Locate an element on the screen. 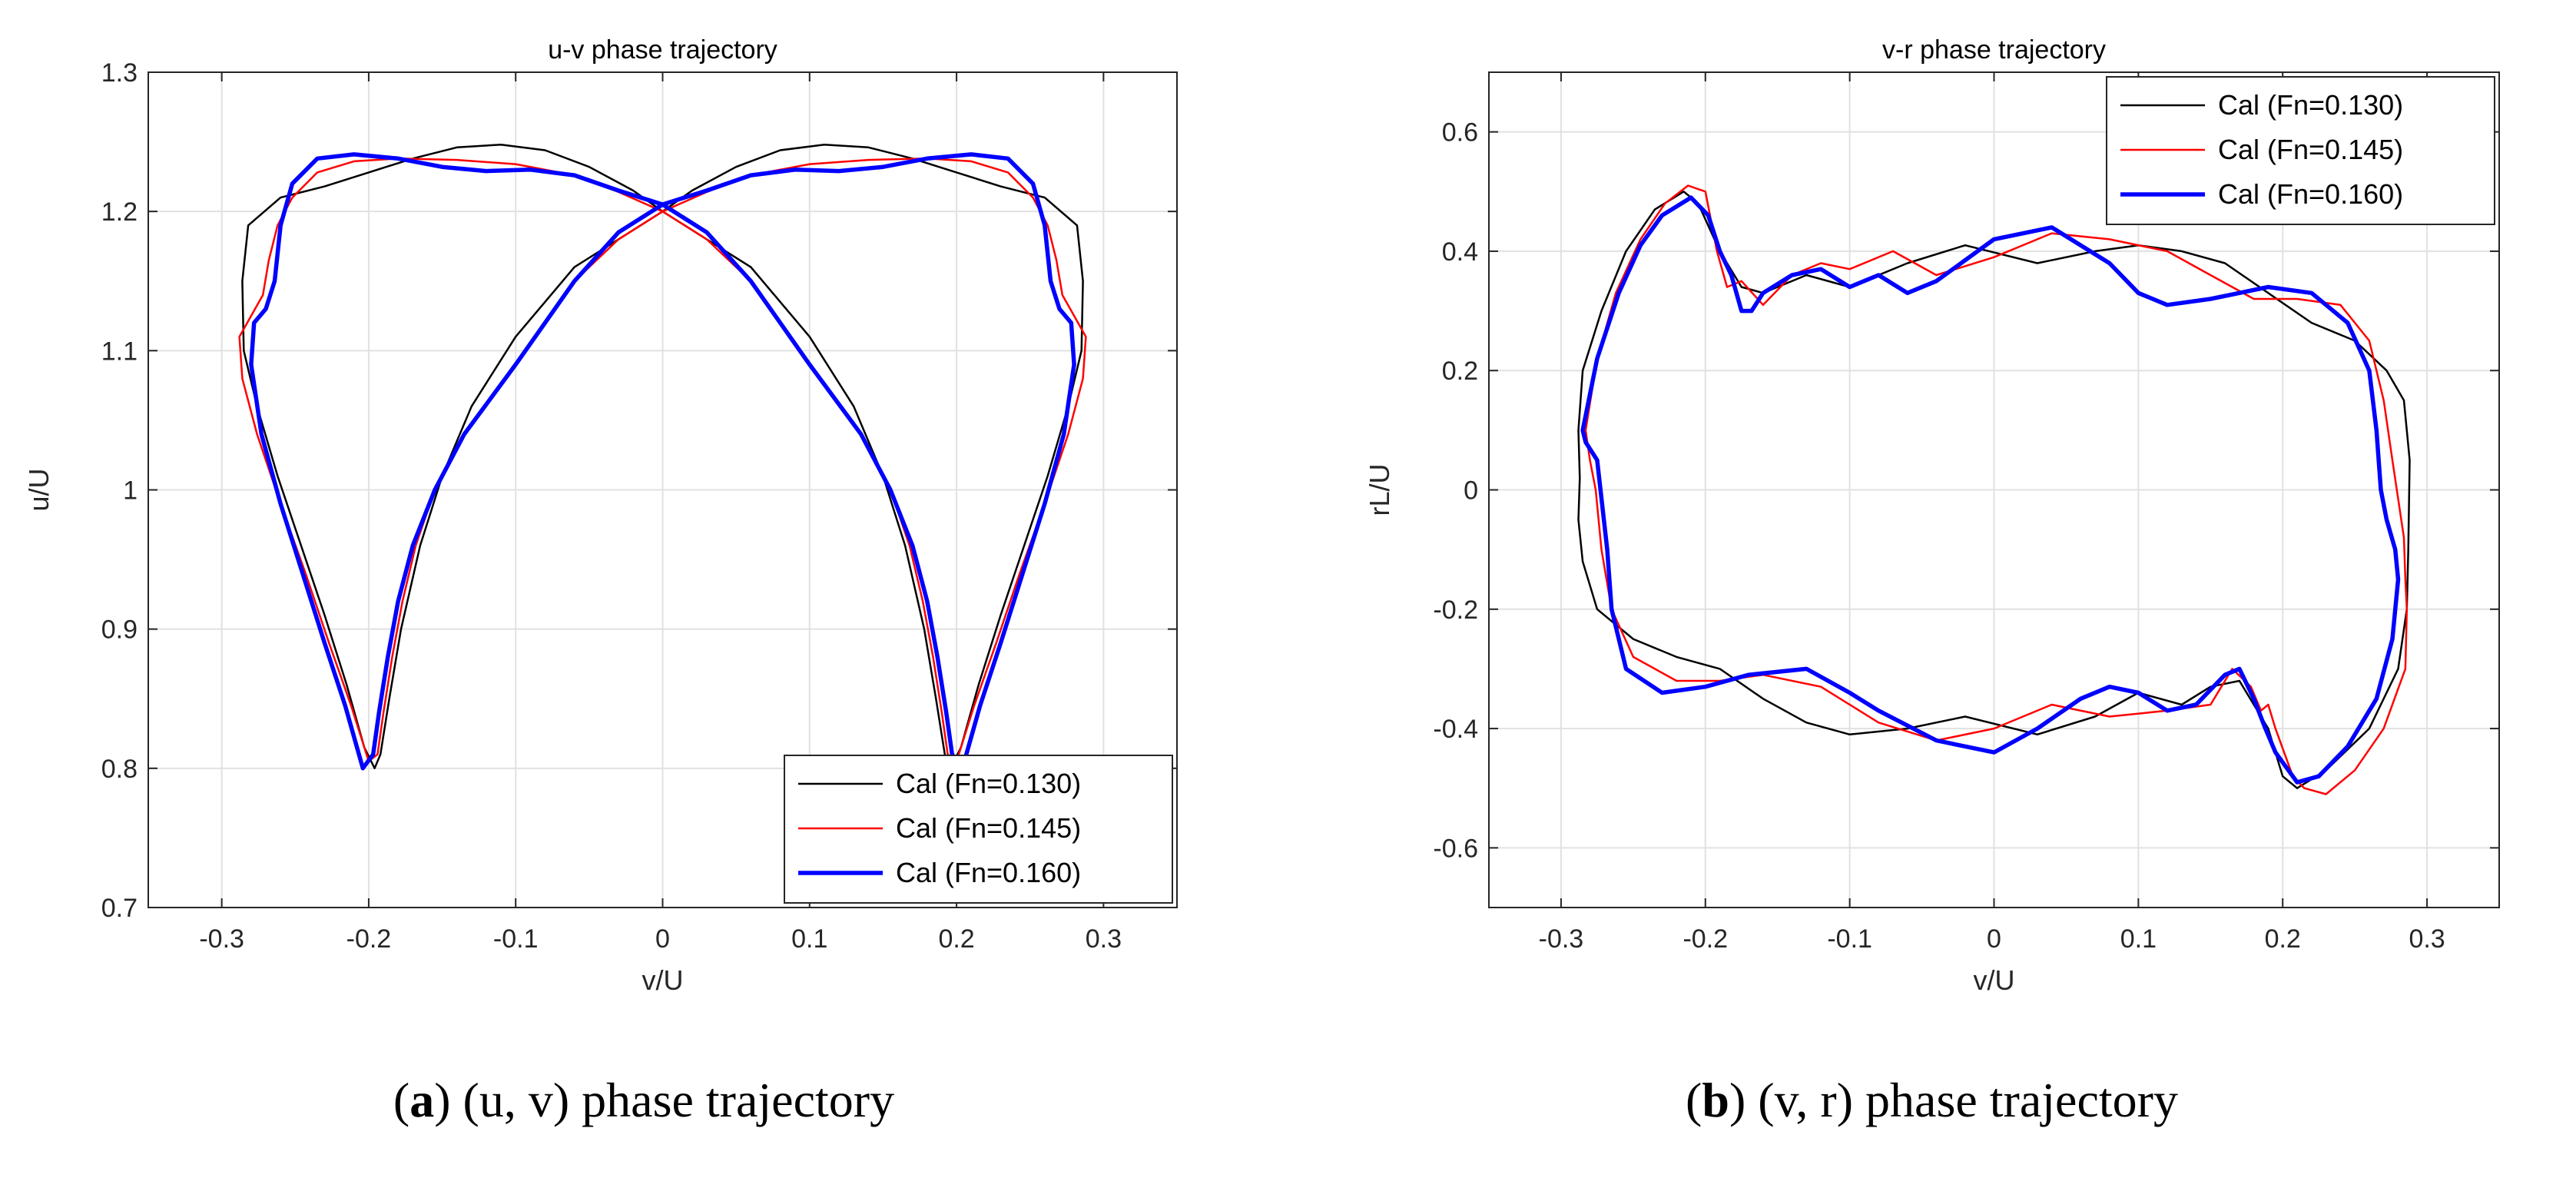 This screenshot has height=1188, width=2576. x-tick-label-a: 0 is located at coordinates (662, 939).